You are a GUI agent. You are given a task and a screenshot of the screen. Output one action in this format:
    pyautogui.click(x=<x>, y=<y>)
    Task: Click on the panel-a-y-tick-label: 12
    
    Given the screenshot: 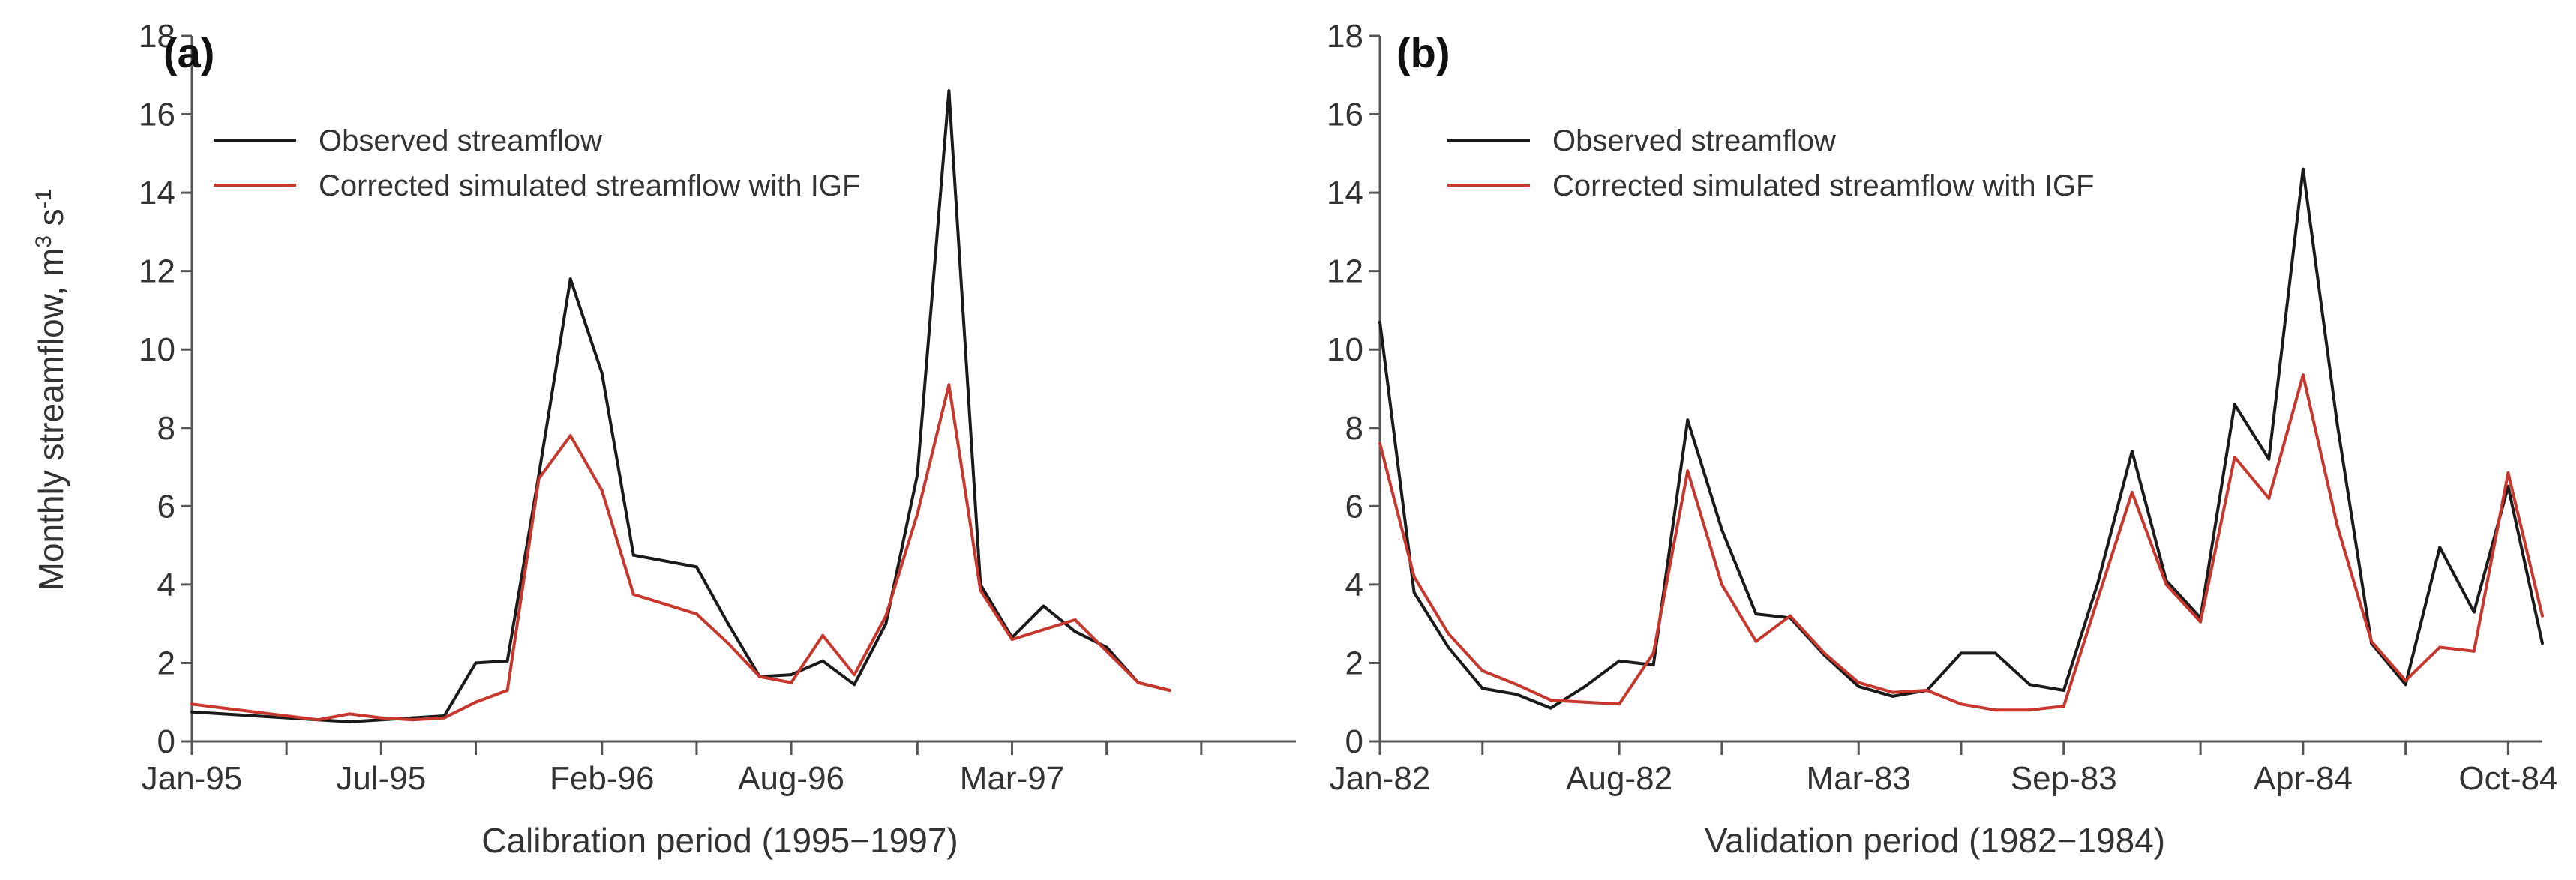 What is the action you would take?
    pyautogui.click(x=157, y=271)
    